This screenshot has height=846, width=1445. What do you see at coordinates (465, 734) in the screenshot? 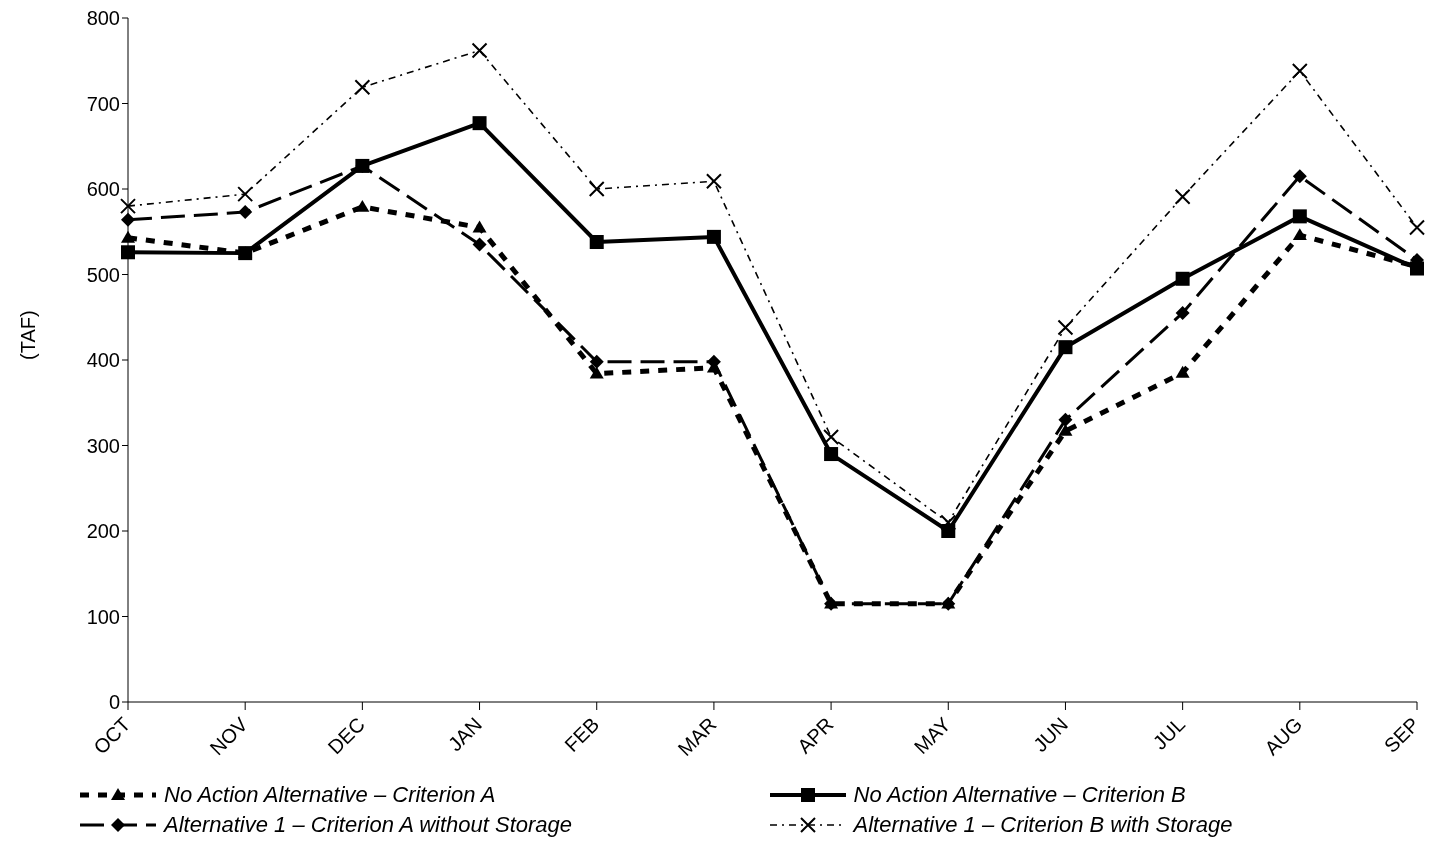
I see `x-tick-label: JAN` at bounding box center [465, 734].